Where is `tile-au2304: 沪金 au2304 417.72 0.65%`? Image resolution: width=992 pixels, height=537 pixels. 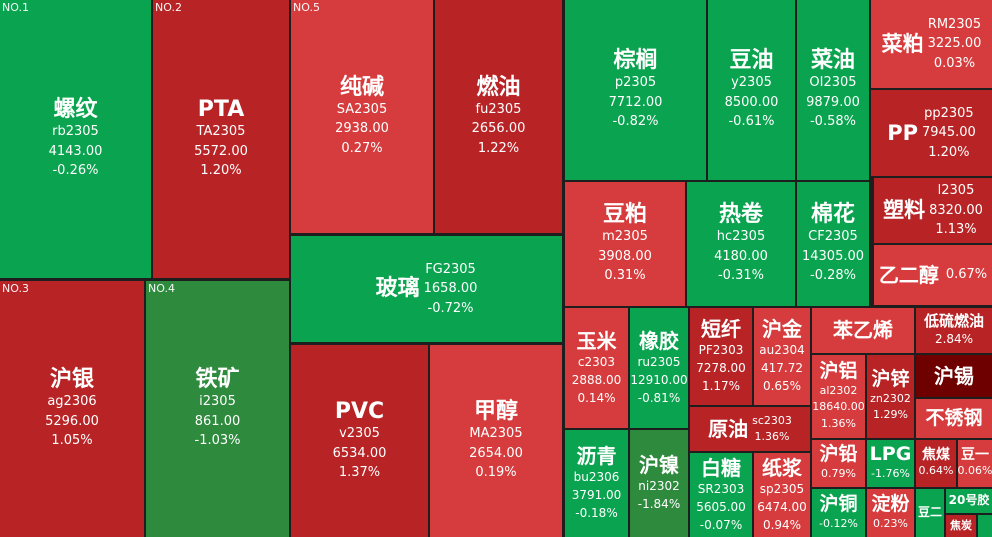
tile-au2304: 沪金 au2304 417.72 0.65% is located at coordinates (782, 356).